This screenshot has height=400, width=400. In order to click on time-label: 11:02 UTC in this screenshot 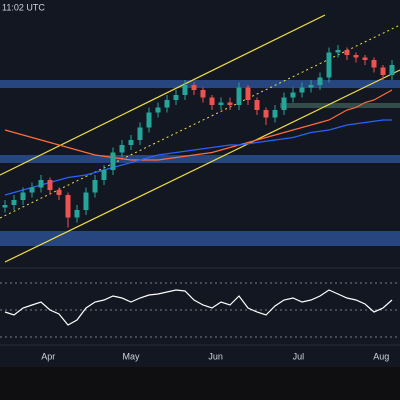, I will do `click(23, 7)`.